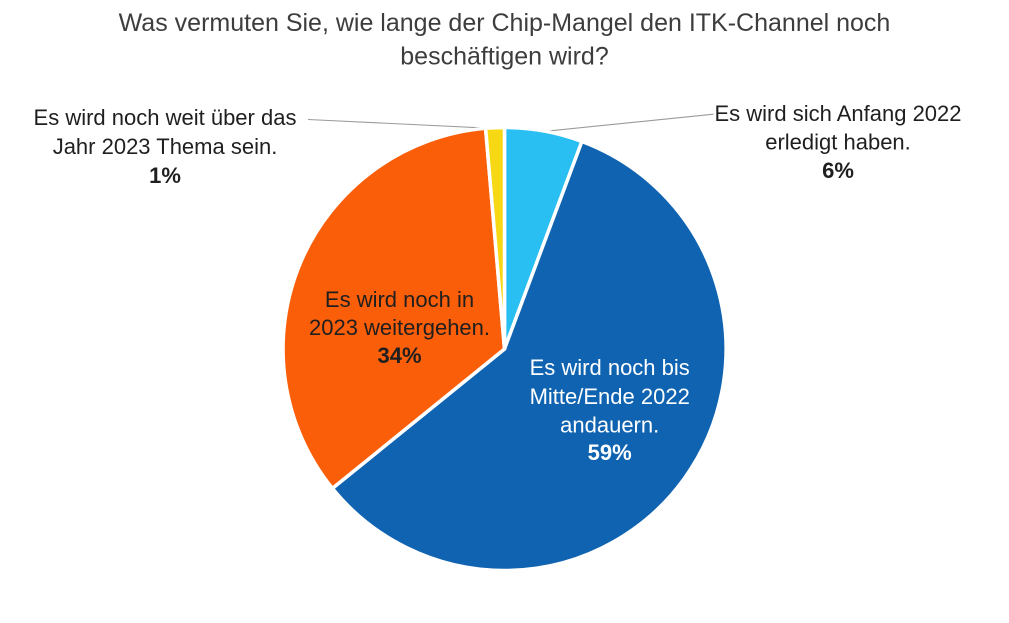 Image resolution: width=1009 pixels, height=623 pixels. I want to click on svg-text: Es wird noch in, so click(399, 299).